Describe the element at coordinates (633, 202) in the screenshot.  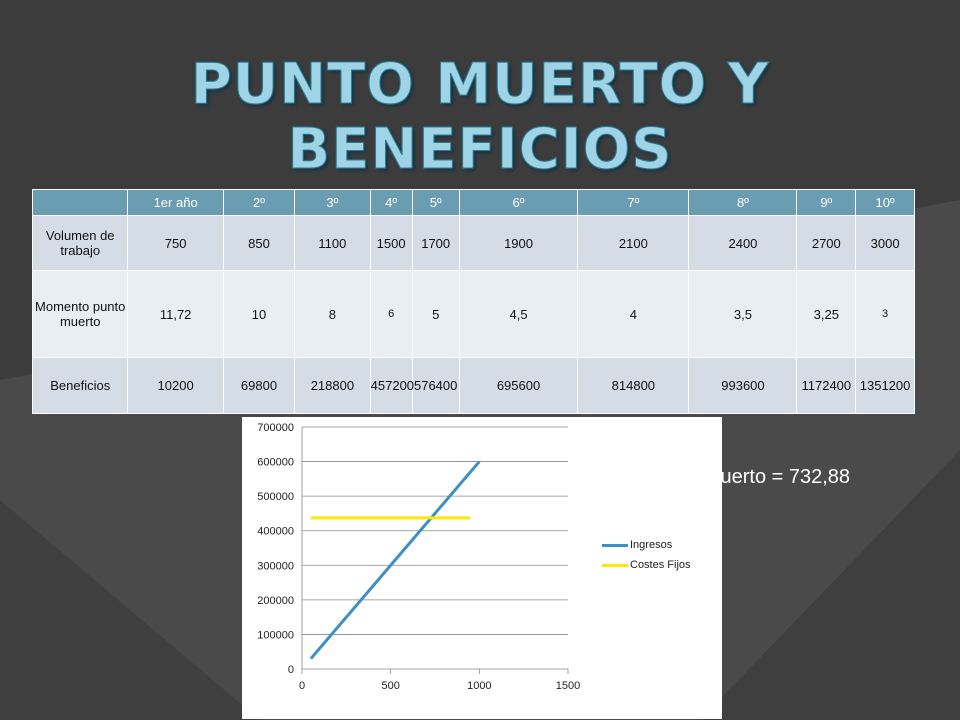
I see `table-header-cell: 7º` at that location.